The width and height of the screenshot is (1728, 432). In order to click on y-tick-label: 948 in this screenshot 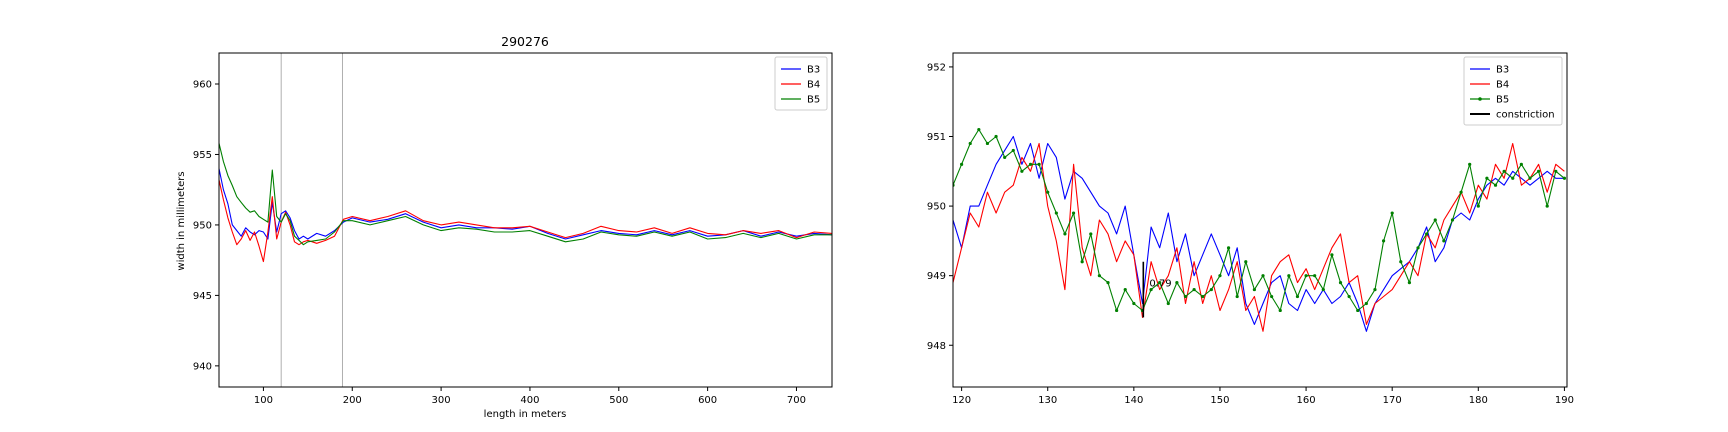, I will do `click(936, 346)`.